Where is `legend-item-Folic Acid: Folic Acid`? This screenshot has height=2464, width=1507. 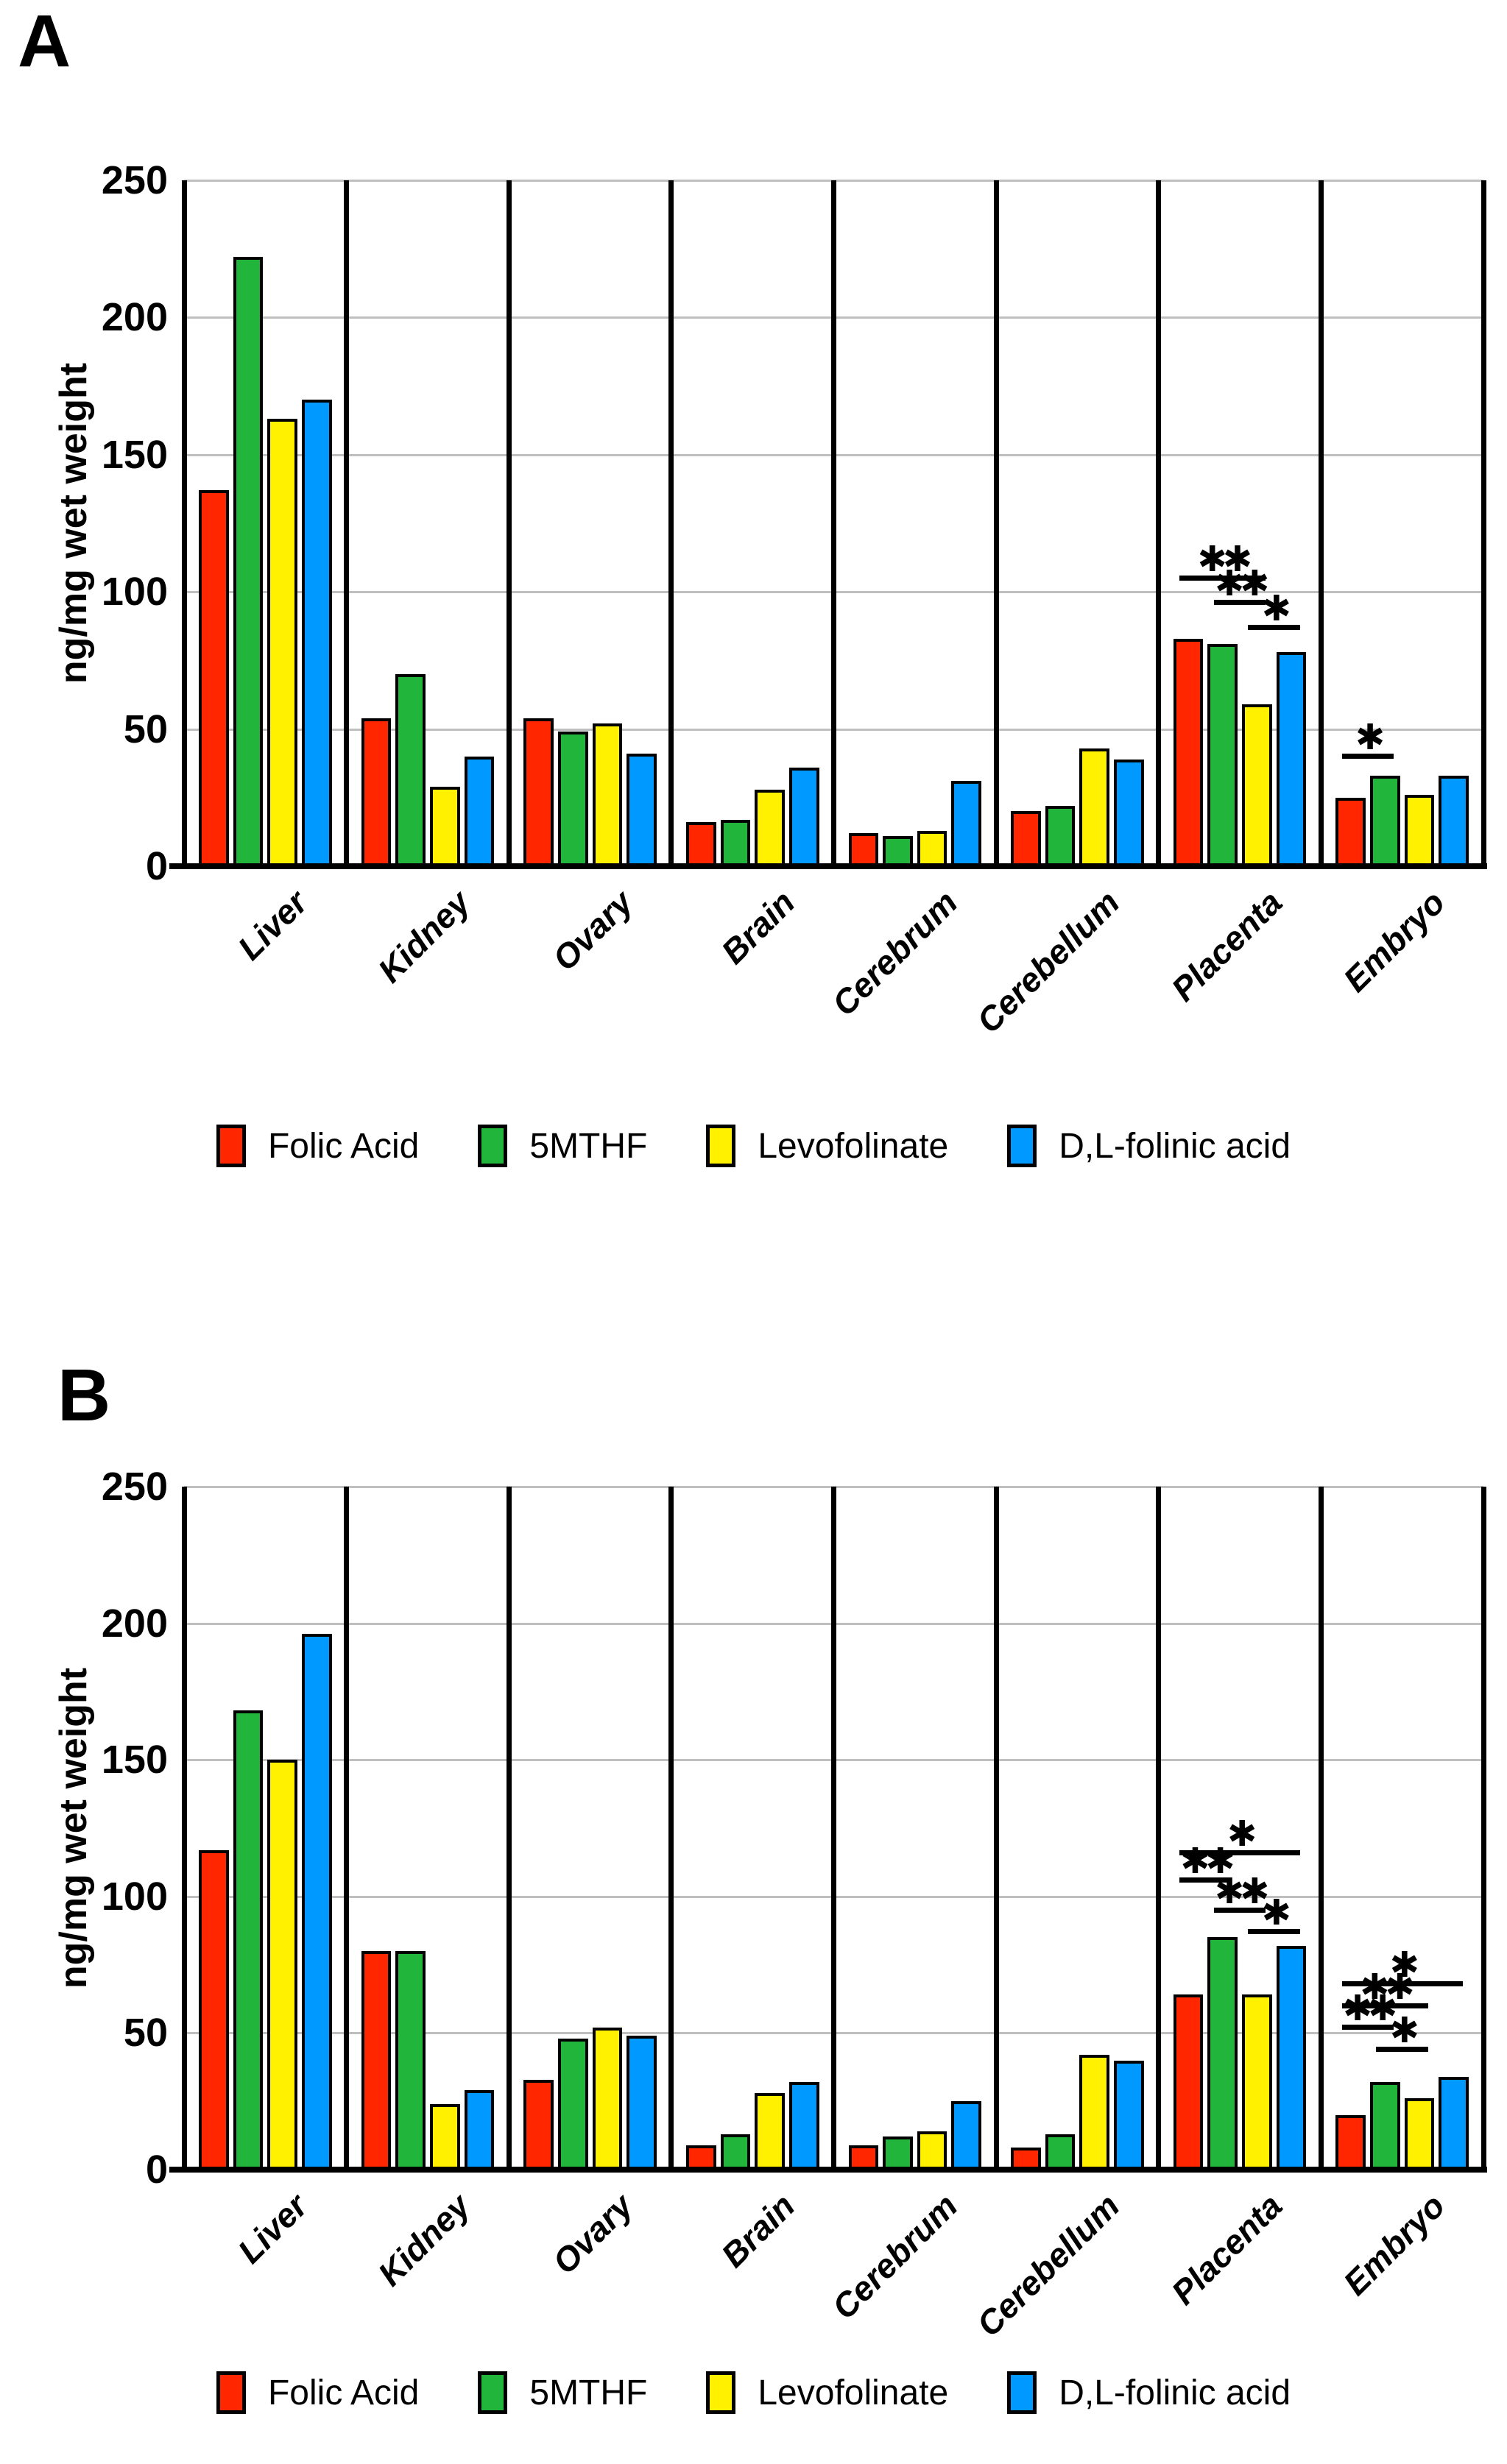 legend-item-Folic Acid: Folic Acid is located at coordinates (317, 2393).